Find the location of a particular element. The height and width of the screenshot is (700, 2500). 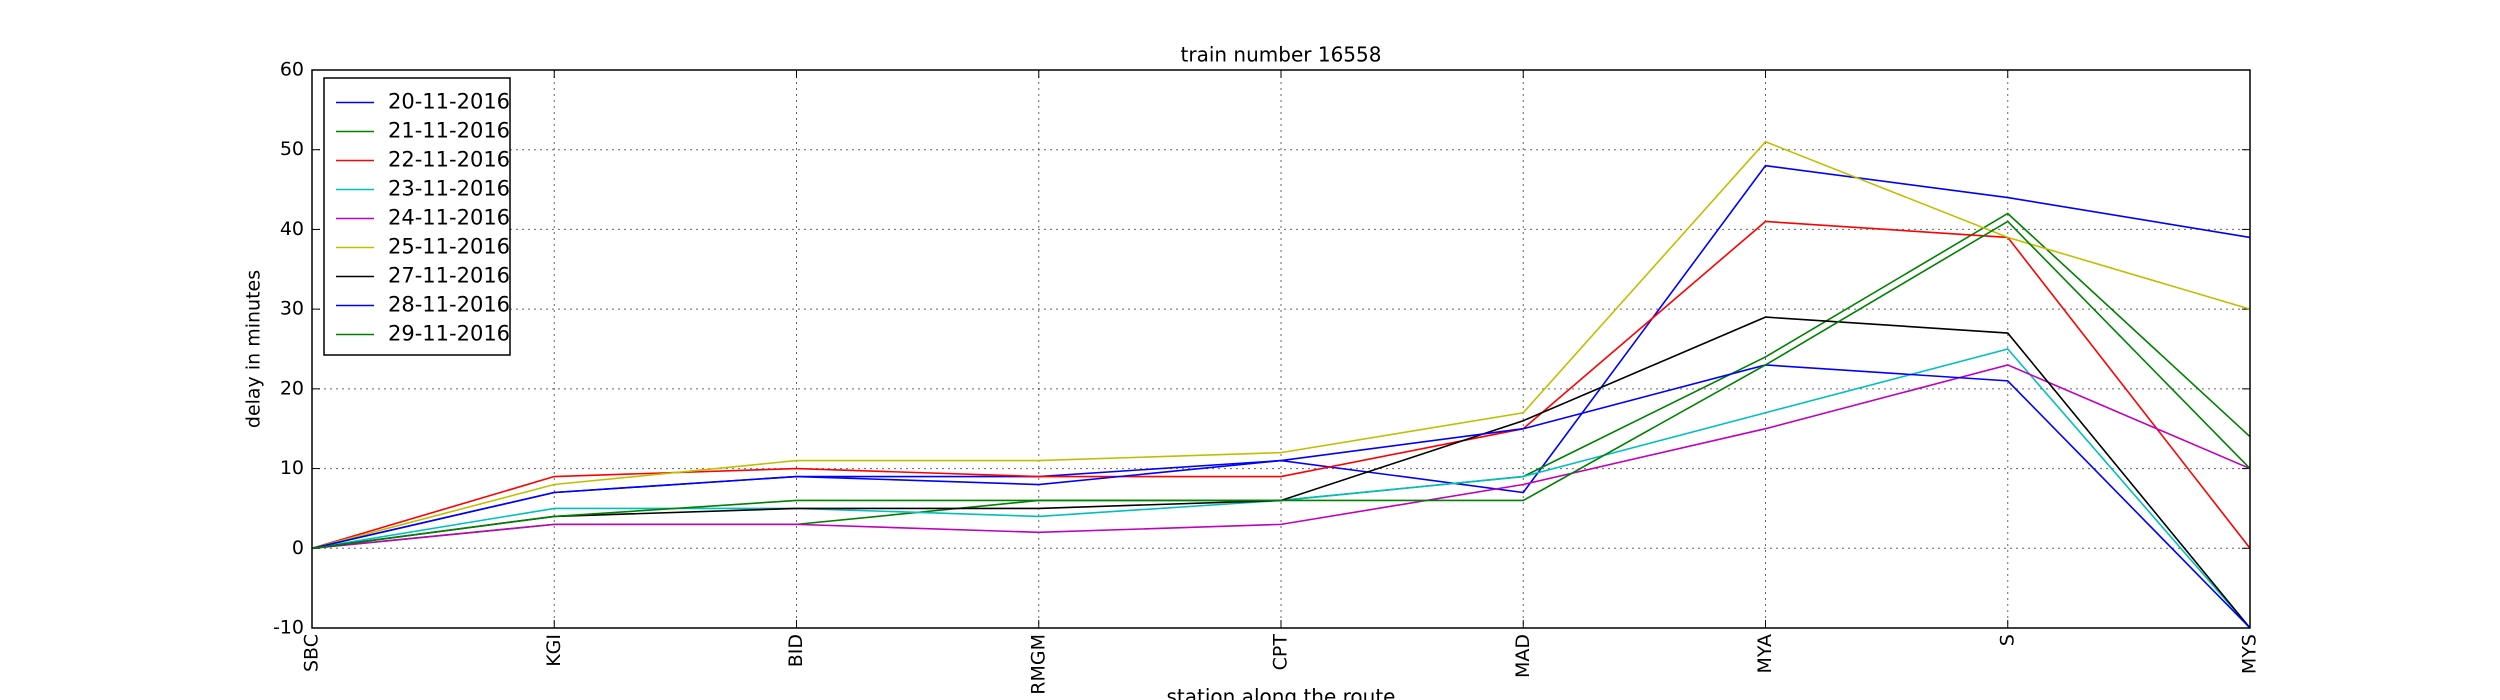

legend-label: 28-11-2016 is located at coordinates (449, 305).